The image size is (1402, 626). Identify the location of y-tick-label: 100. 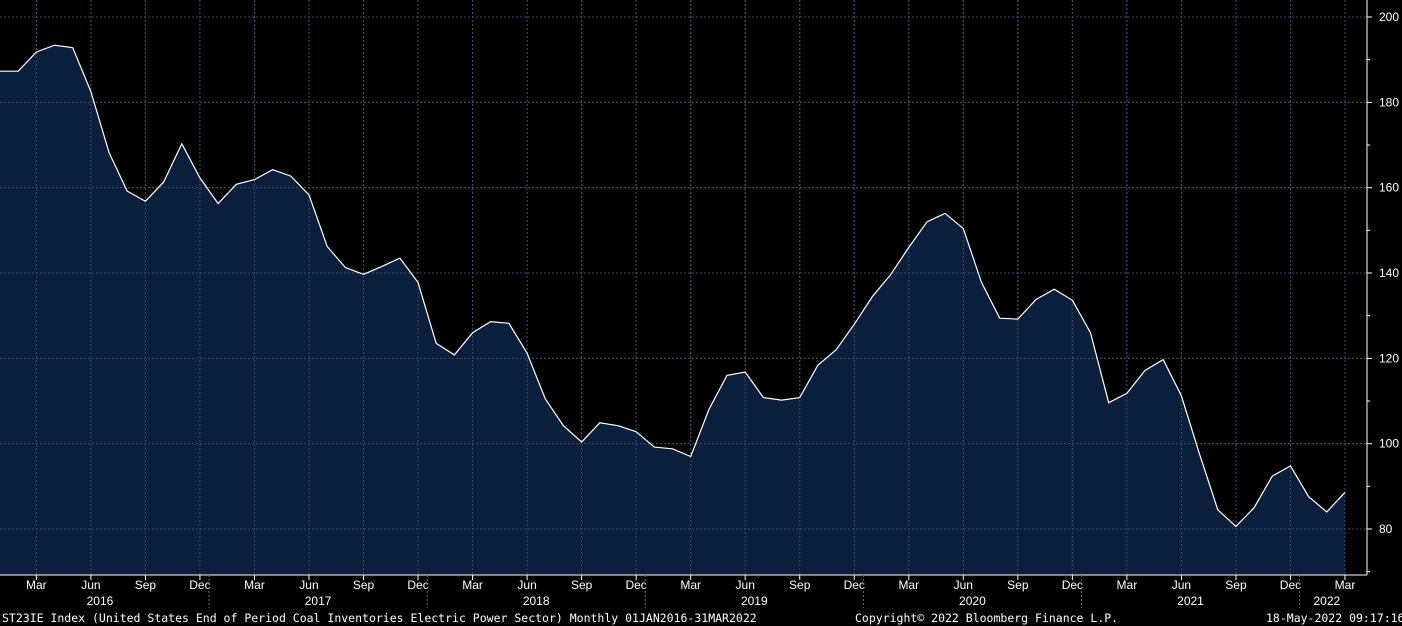
(1389, 444).